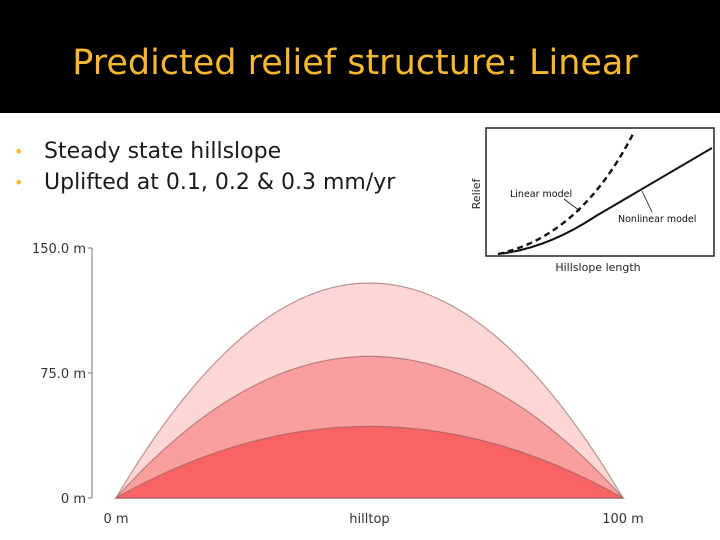  I want to click on linear-model-label: Linear model, so click(541, 194).